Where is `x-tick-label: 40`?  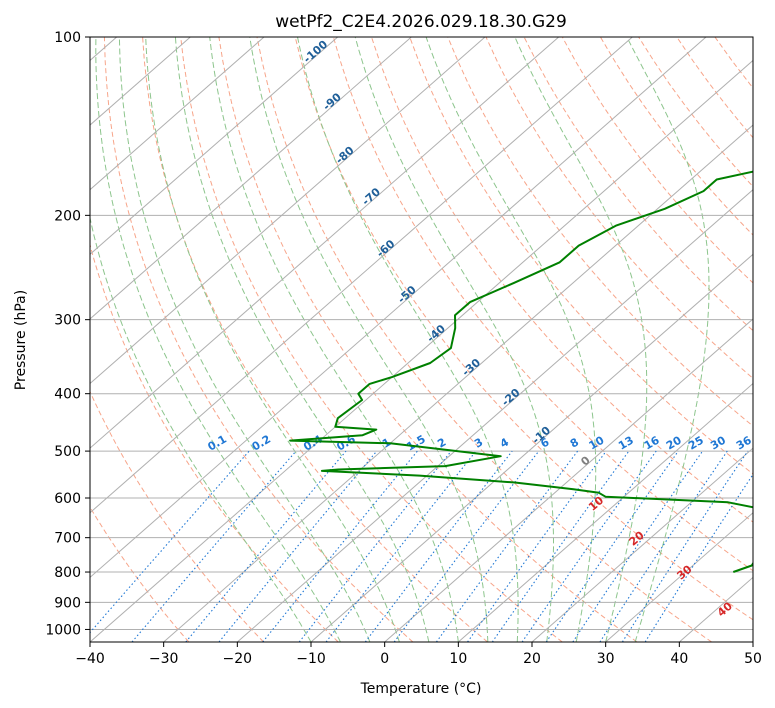
x-tick-label: 40 is located at coordinates (679, 659).